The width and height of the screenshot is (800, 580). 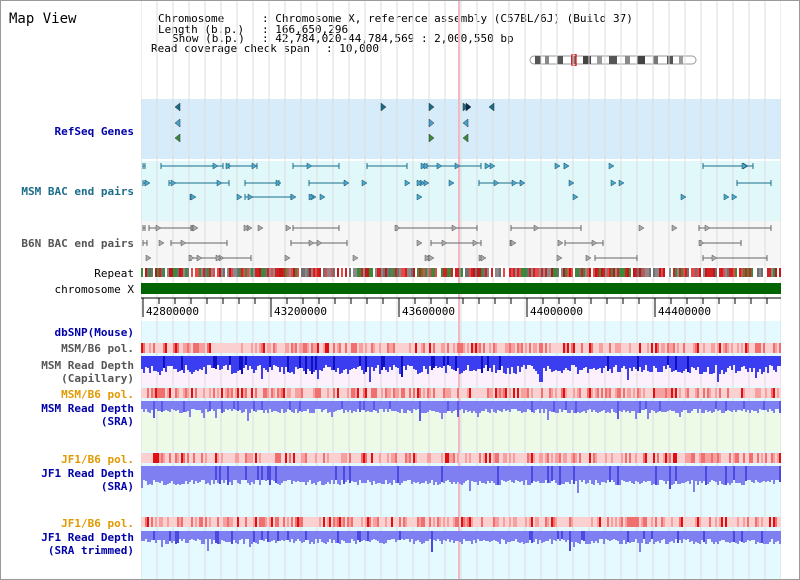 I want to click on track-label-msm-depth-capillary: MSM Read Depth, so click(x=87, y=365).